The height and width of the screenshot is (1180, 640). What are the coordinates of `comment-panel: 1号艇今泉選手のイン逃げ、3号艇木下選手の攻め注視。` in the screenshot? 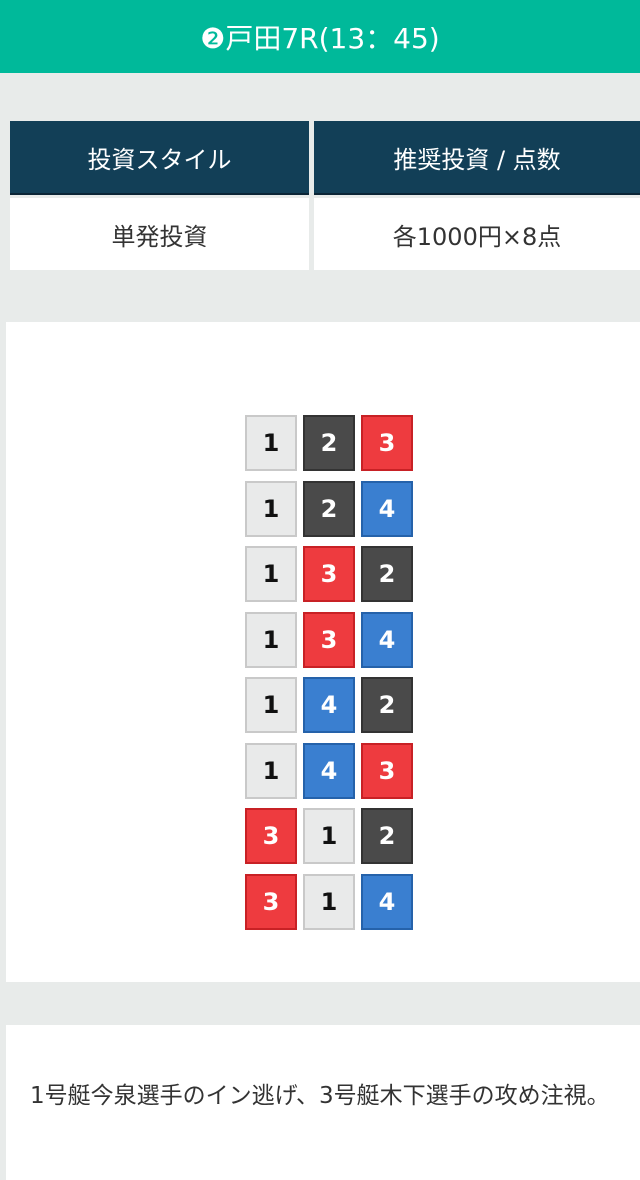 It's located at (323, 1102).